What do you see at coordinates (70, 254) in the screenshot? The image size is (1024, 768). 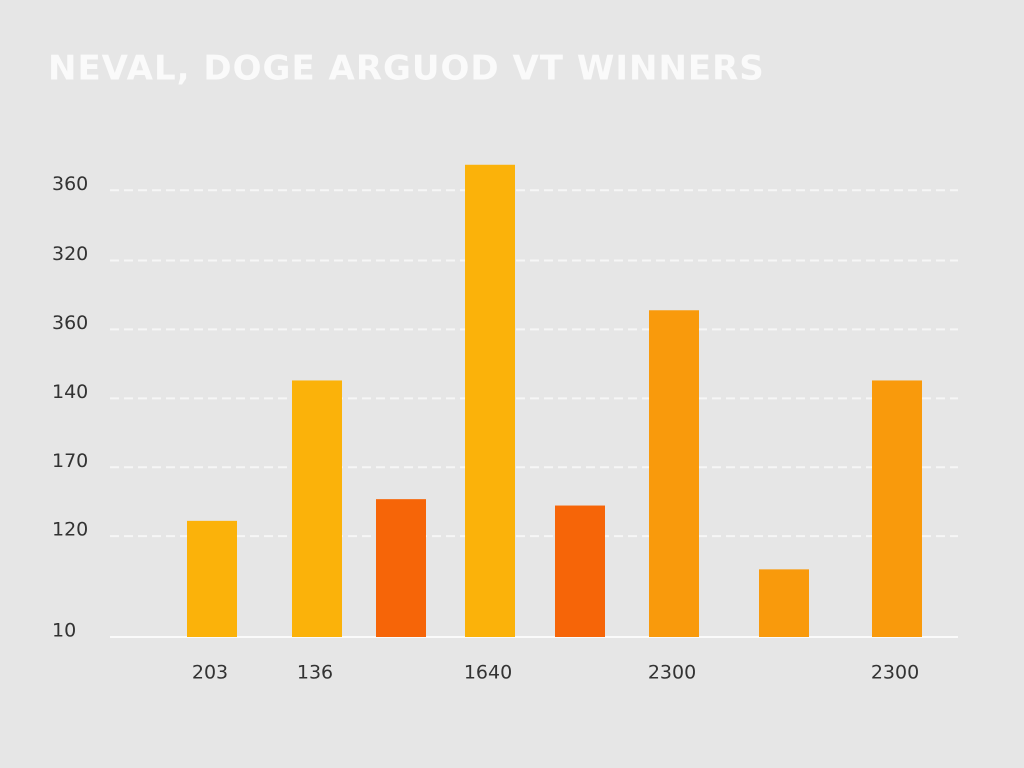 I see `y-tick-label: 320` at bounding box center [70, 254].